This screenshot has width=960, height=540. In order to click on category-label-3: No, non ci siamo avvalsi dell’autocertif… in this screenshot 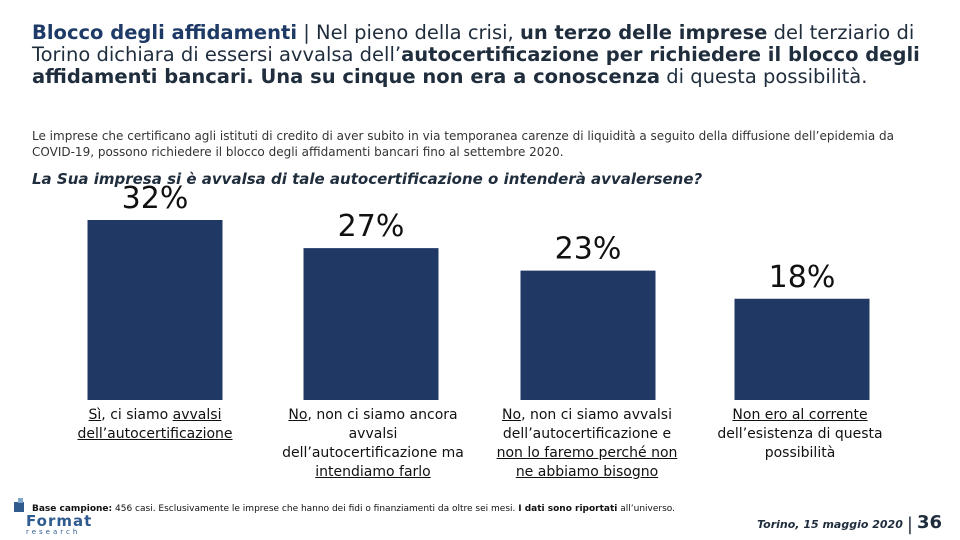, I will do `click(587, 443)`.